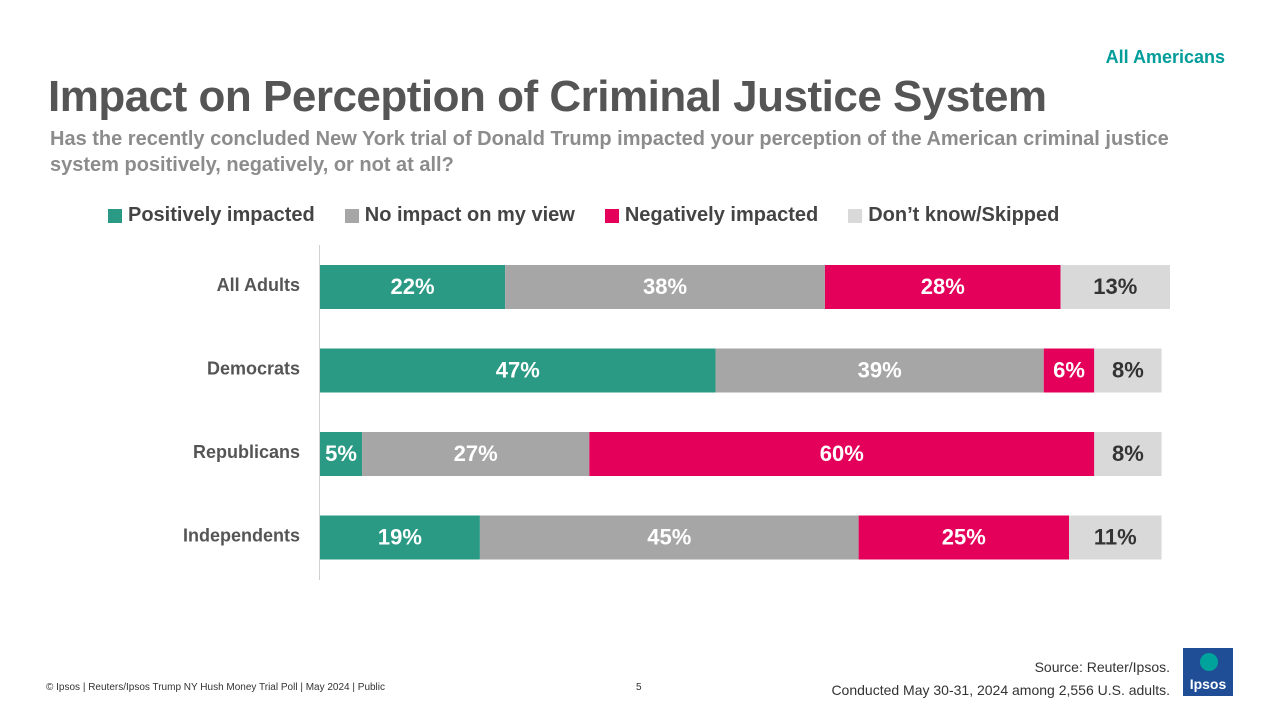 The image size is (1280, 720). Describe the element at coordinates (253, 368) in the screenshot. I see `category-label: Democrats` at that location.